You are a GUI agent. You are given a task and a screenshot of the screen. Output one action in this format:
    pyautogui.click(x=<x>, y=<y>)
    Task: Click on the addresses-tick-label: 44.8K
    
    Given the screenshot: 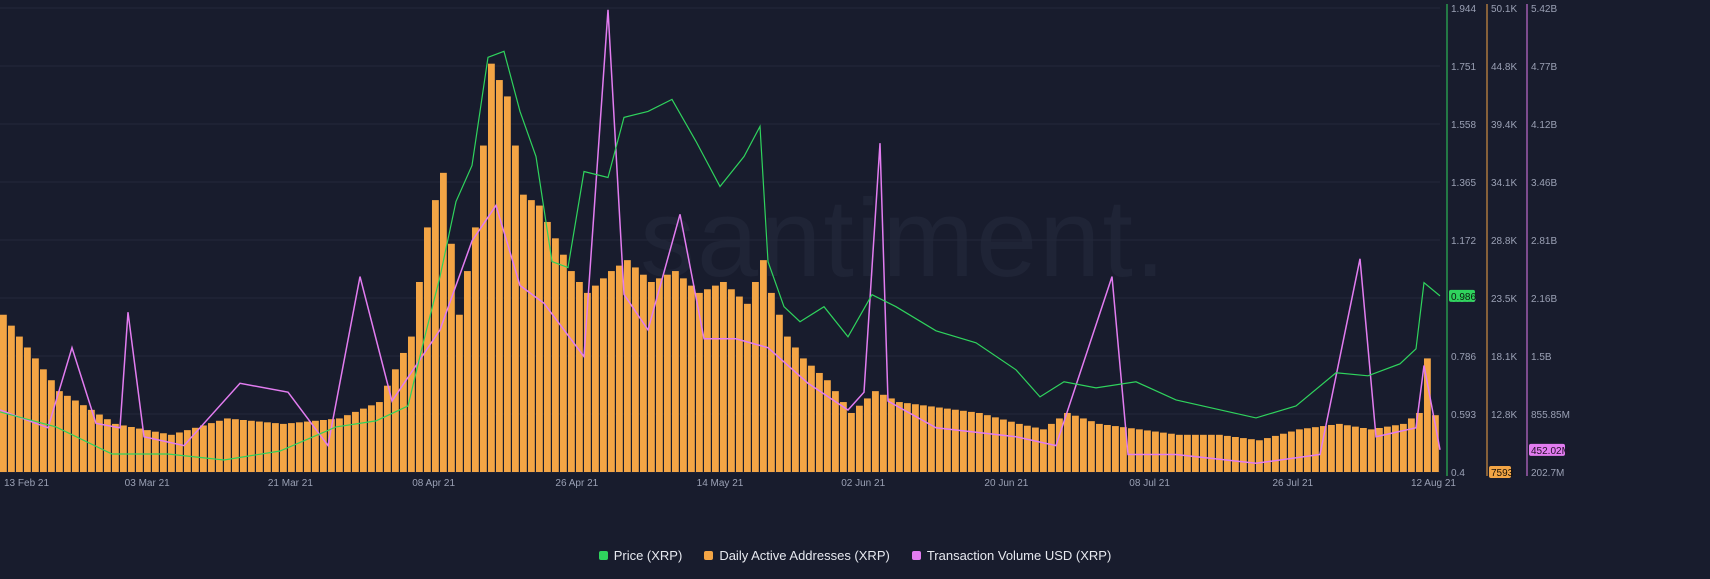 What is the action you would take?
    pyautogui.click(x=1504, y=67)
    